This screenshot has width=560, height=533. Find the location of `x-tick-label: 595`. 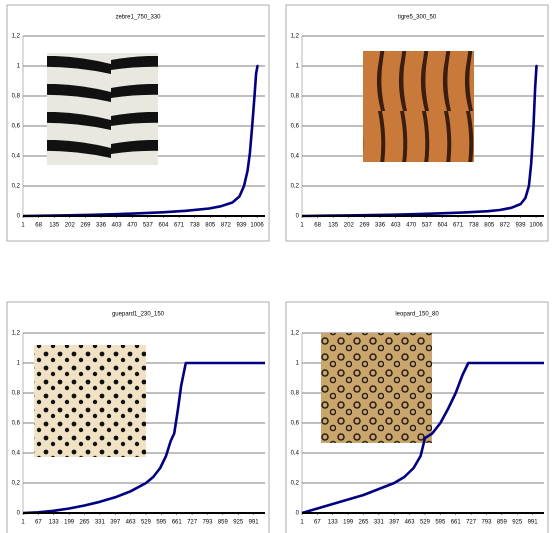

x-tick-label: 595 is located at coordinates (440, 523).